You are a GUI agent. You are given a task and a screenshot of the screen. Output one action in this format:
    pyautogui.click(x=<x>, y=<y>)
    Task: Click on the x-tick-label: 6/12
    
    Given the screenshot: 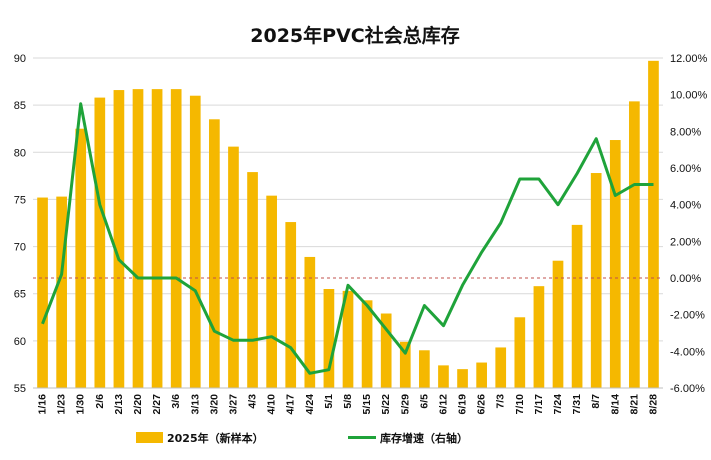 What is the action you would take?
    pyautogui.click(x=443, y=404)
    